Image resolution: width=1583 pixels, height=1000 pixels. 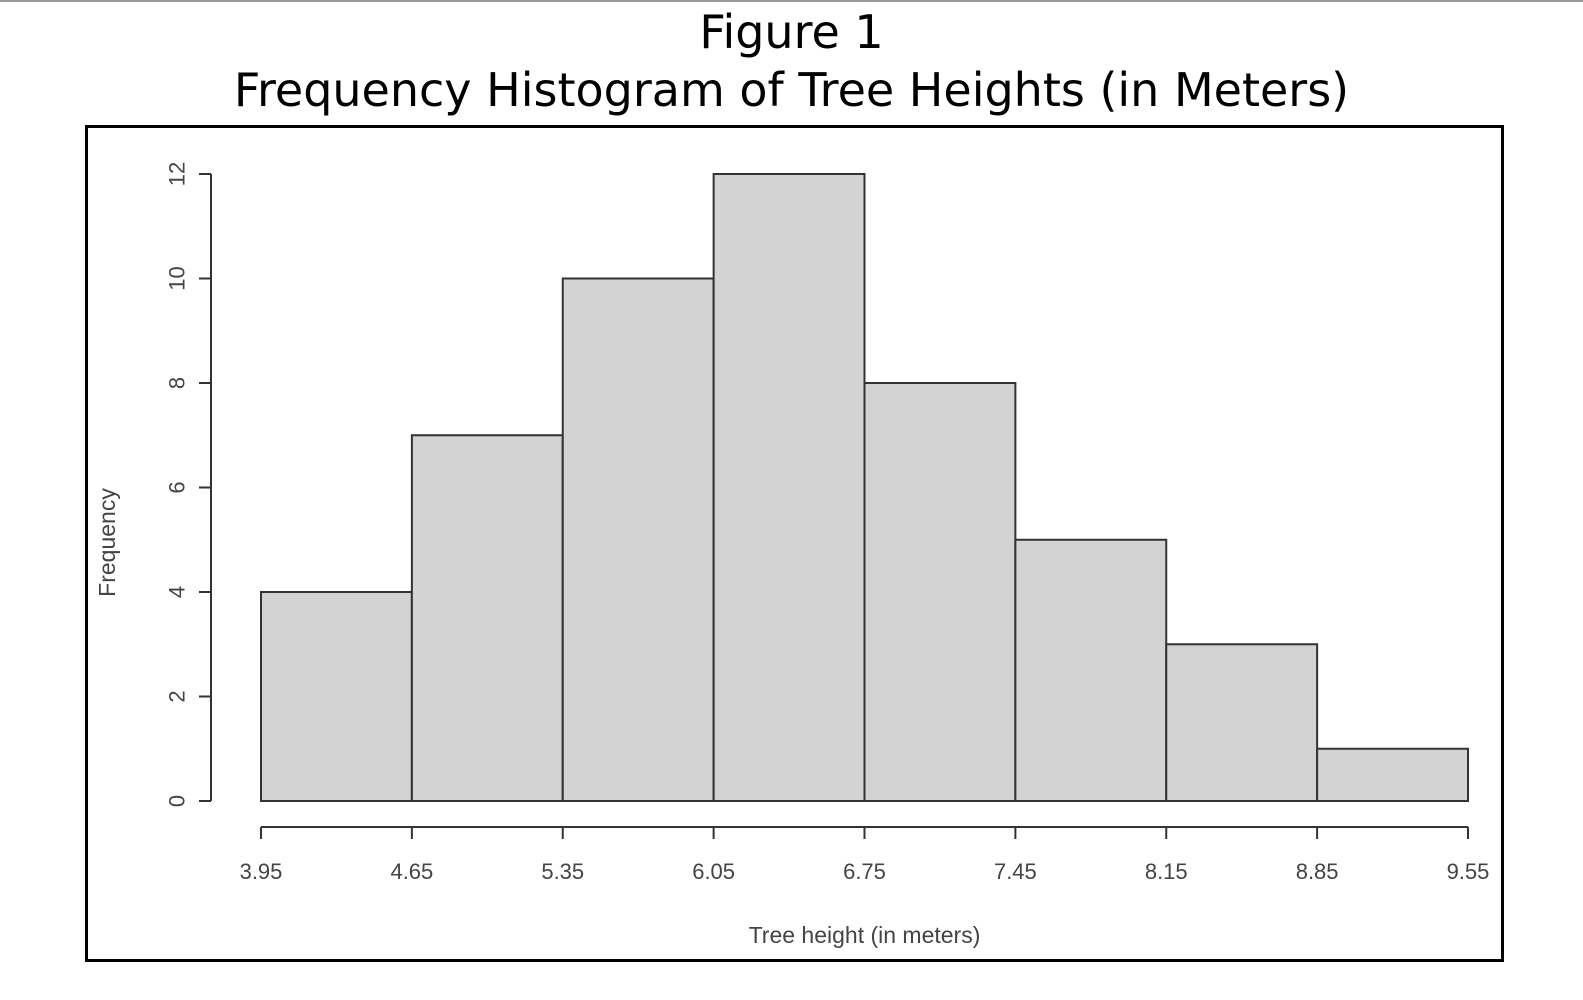 What do you see at coordinates (865, 855) in the screenshot?
I see `x-axis: 3.95 4.65 5.35 6.05 6.75 7.45 8.15 8.85 9.55` at bounding box center [865, 855].